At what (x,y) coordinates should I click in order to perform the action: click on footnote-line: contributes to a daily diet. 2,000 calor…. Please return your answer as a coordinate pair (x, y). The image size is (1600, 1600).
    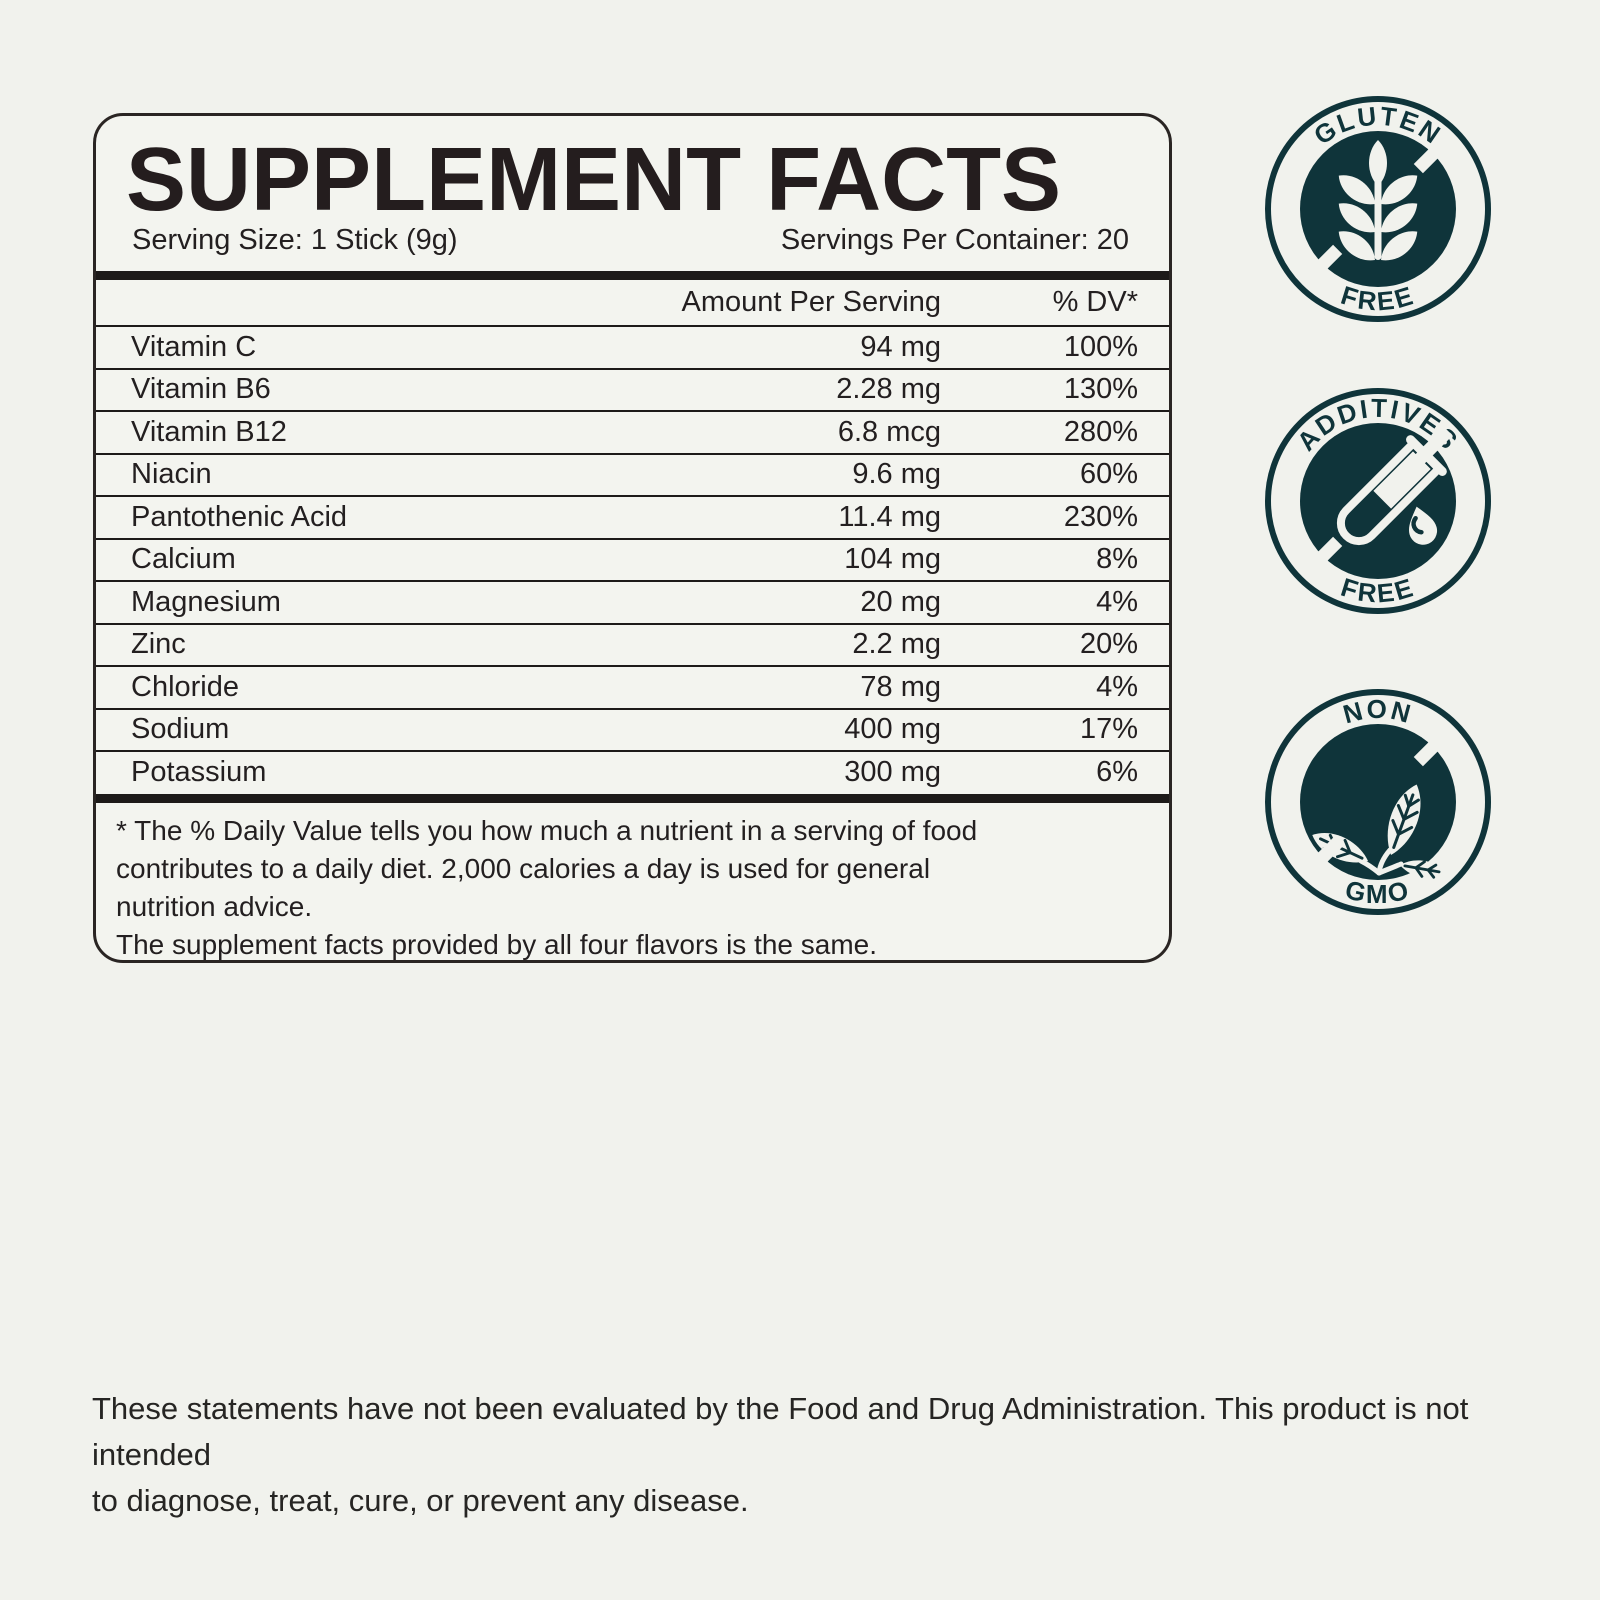
    Looking at the image, I should click on (523, 868).